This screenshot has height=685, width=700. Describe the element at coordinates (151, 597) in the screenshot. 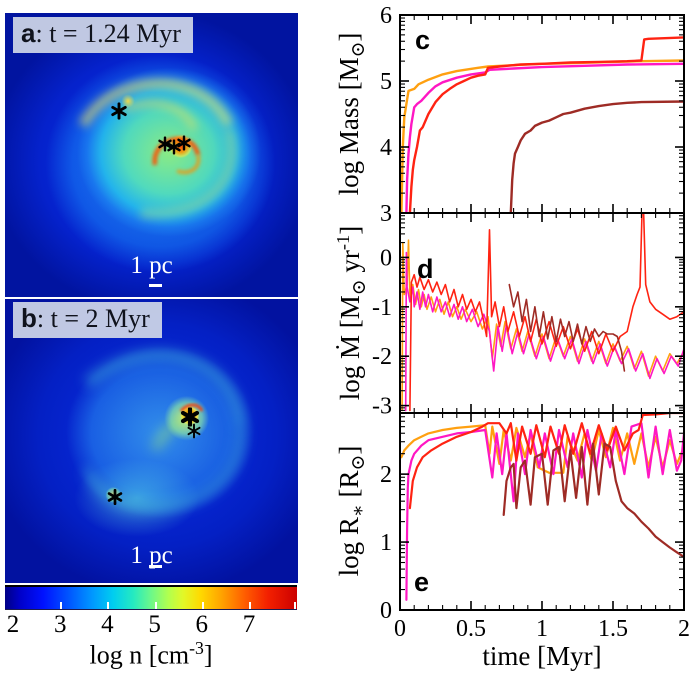

I see `colorbar` at that location.